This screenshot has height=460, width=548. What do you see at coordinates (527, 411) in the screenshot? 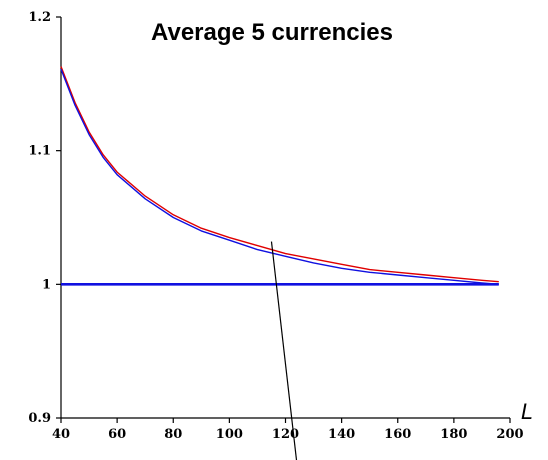
I see `x-axis-label: L` at bounding box center [527, 411].